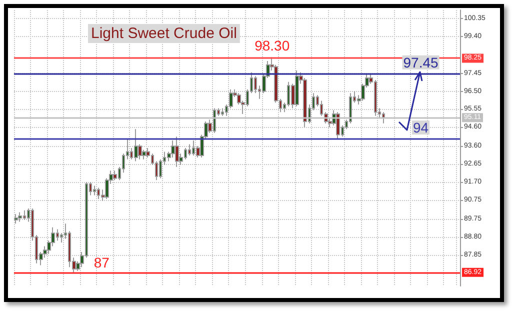 The height and width of the screenshot is (312, 512). Describe the element at coordinates (102, 262) in the screenshot. I see `annotation: 87` at that location.